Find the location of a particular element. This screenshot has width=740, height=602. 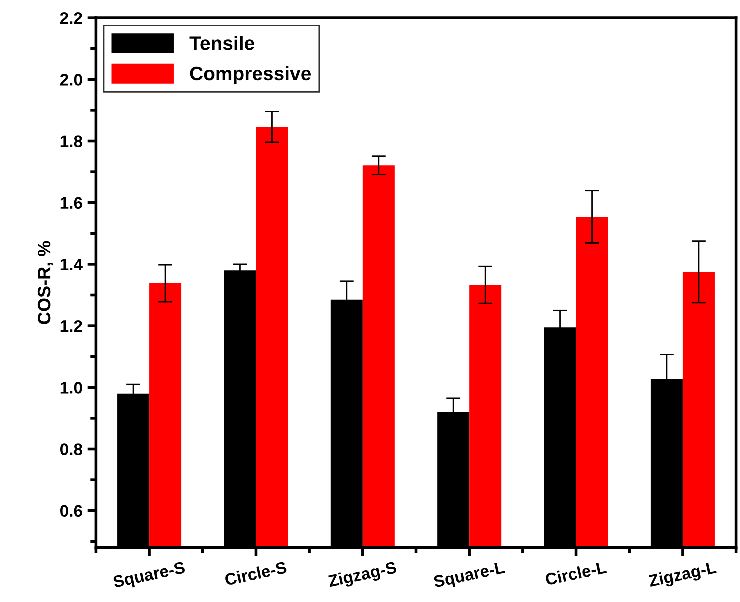

legend-label: Tensile is located at coordinates (222, 43).